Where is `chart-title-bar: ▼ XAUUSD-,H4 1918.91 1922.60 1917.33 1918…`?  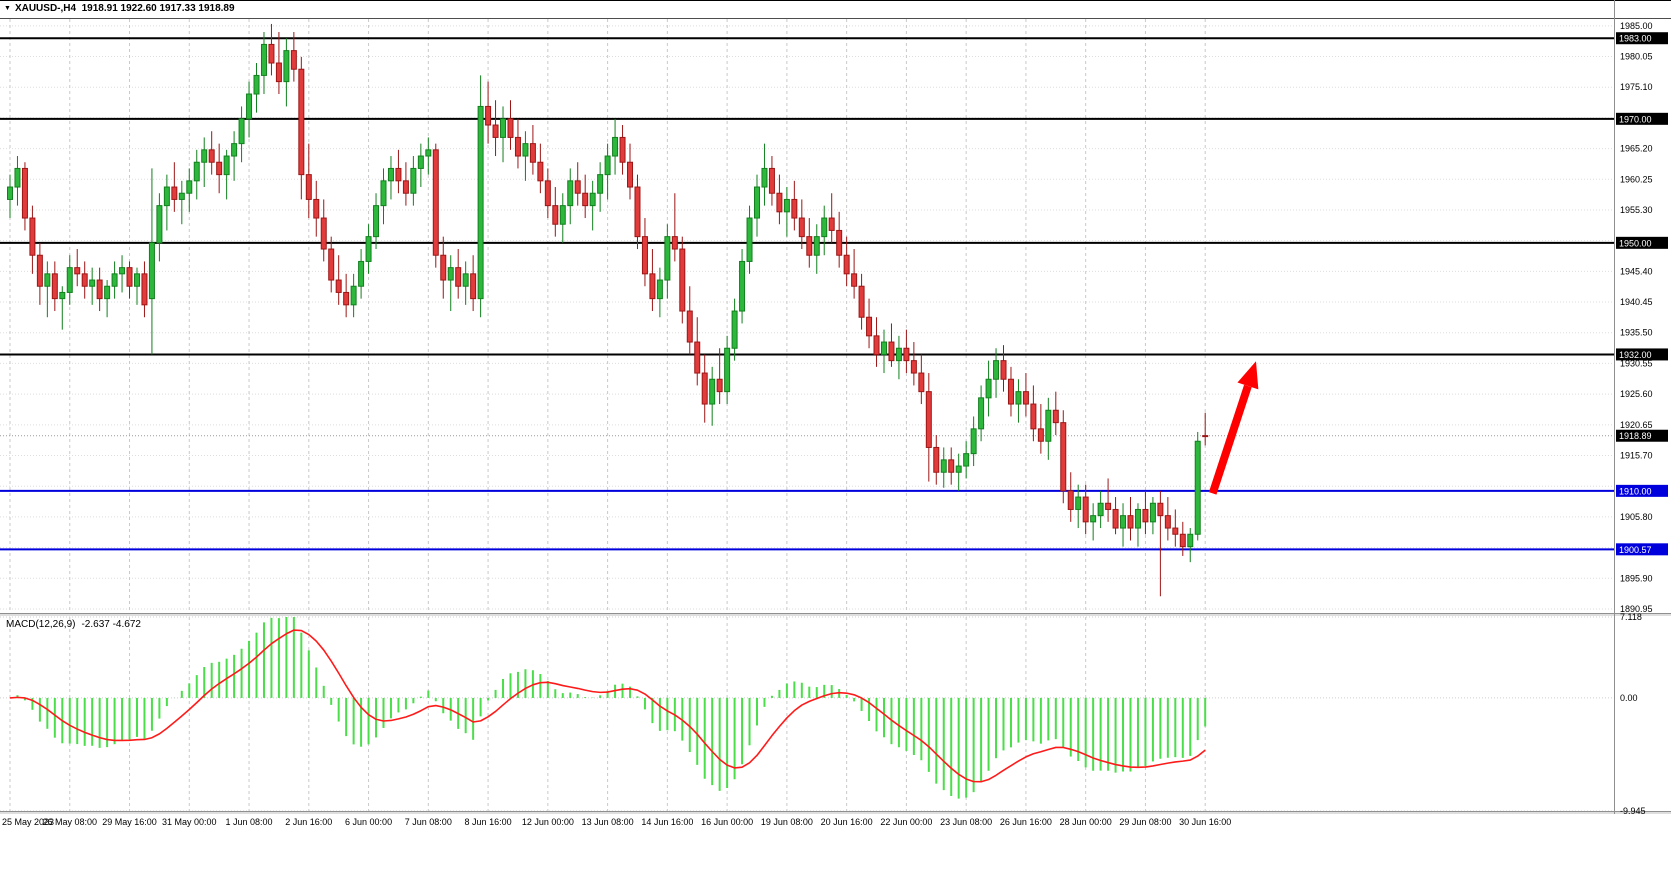
chart-title-bar: ▼ XAUUSD-,H4 1918.91 1922.60 1917.33 1918… is located at coordinates (119, 8).